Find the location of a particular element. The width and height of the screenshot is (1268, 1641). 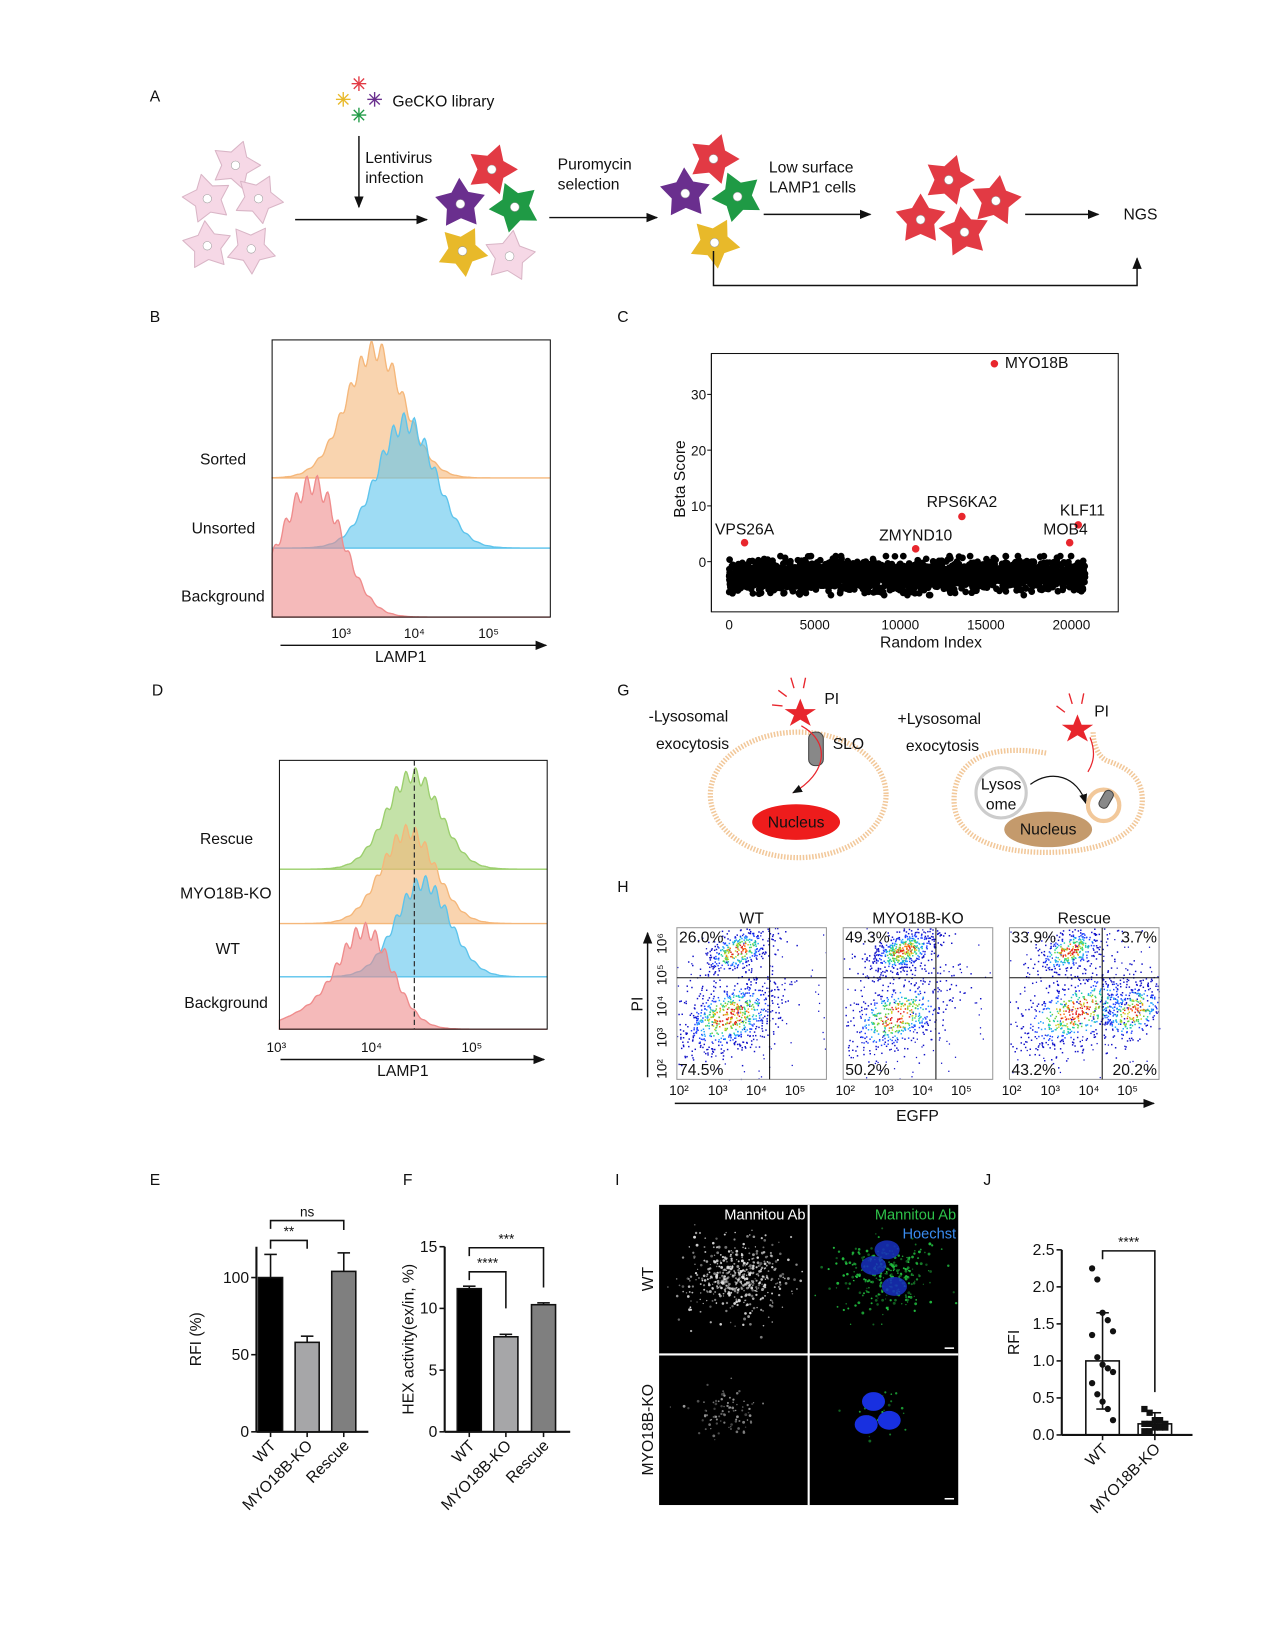

gene-label: ZMYND10 is located at coordinates (915, 535).